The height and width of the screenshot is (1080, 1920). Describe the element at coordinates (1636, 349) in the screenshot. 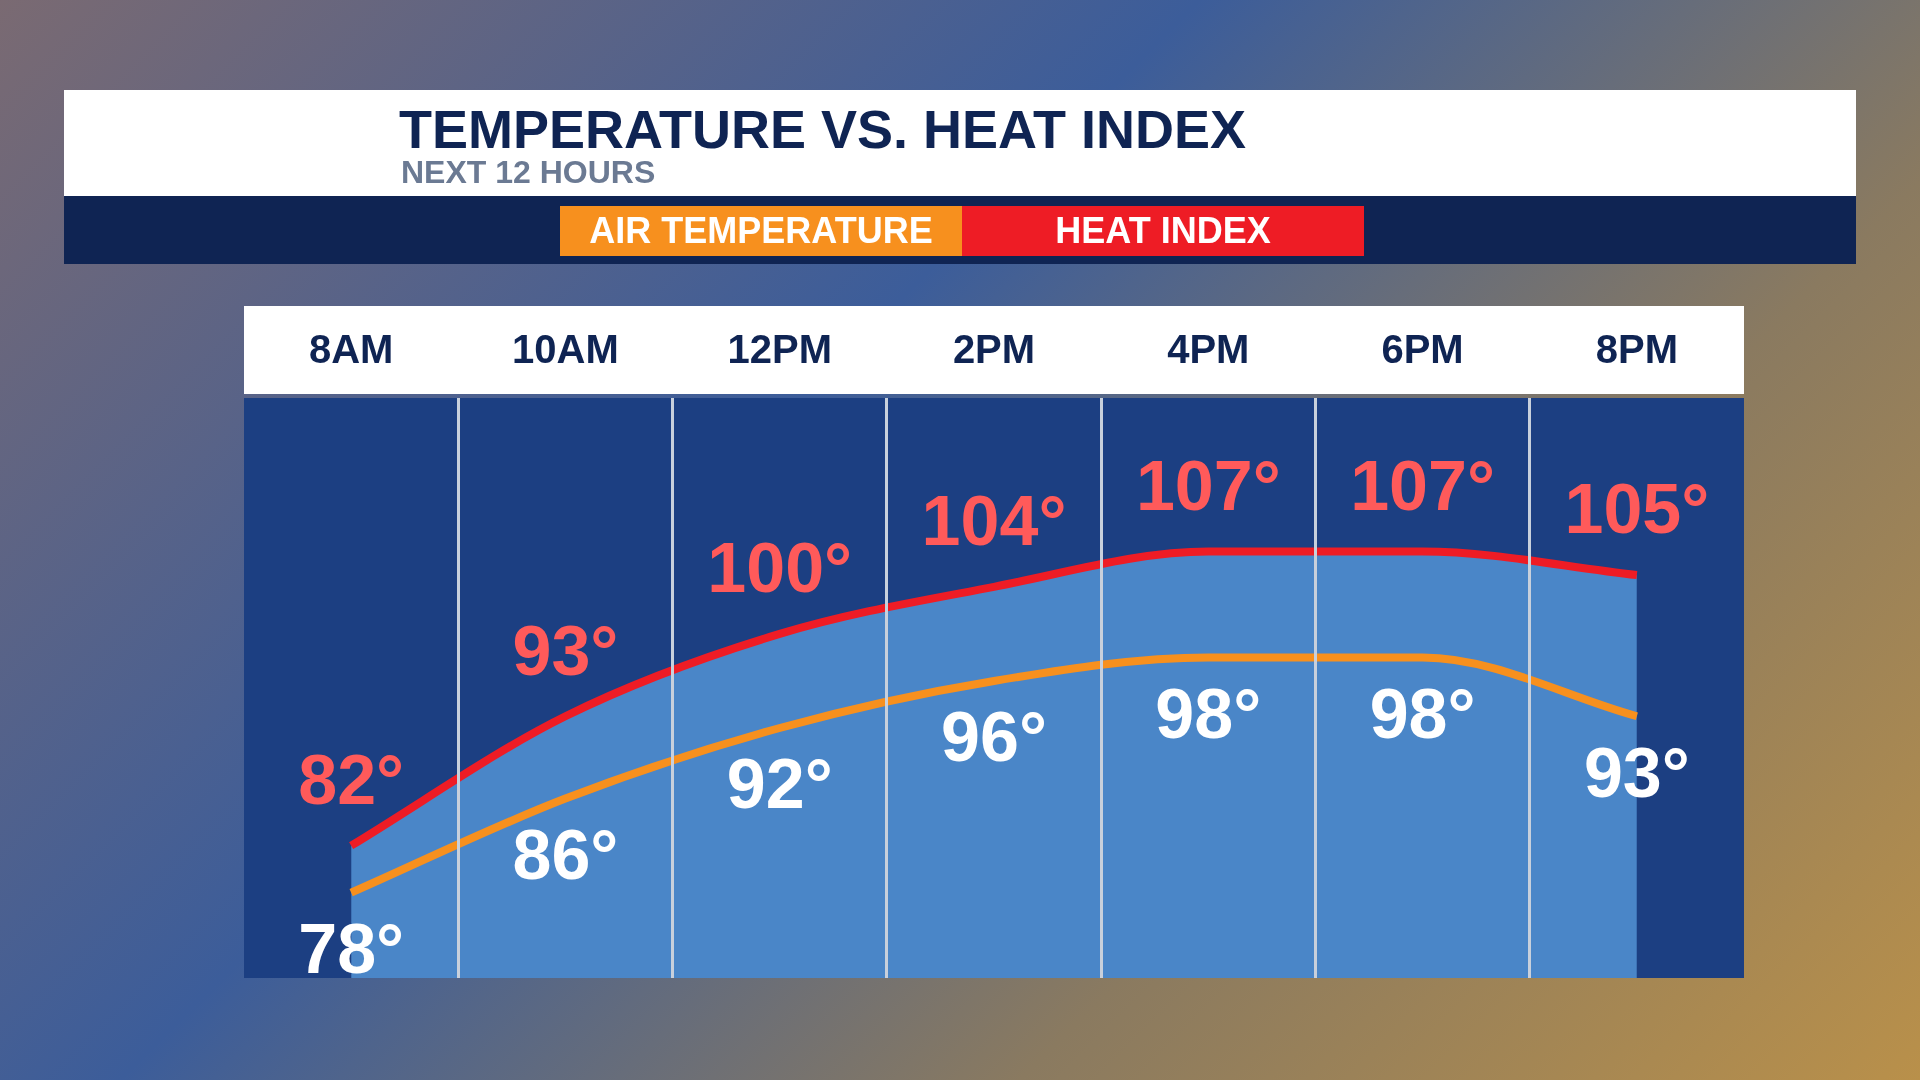

I see `x-tick-label: 8PM` at that location.